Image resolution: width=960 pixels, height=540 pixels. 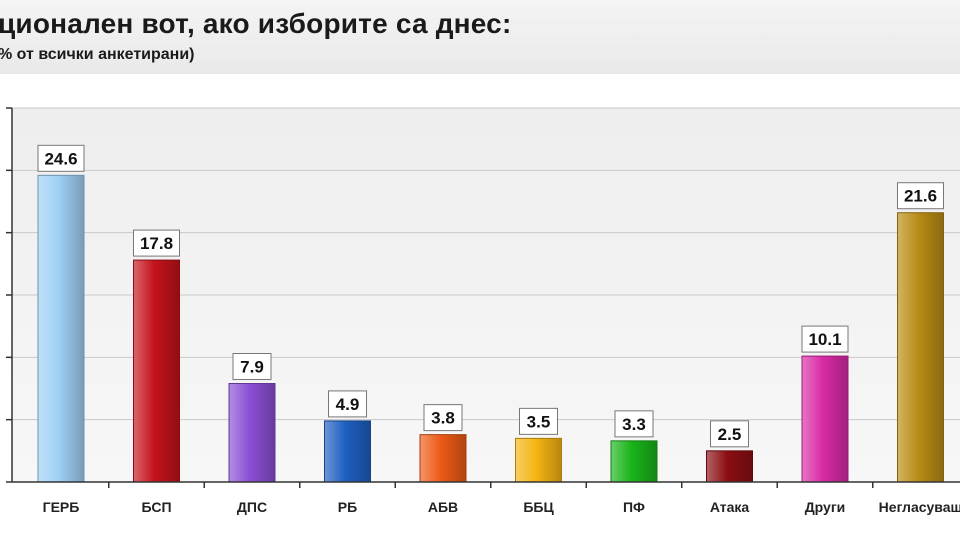 What do you see at coordinates (919, 507) in the screenshot?
I see `category-label: Негласуващ` at bounding box center [919, 507].